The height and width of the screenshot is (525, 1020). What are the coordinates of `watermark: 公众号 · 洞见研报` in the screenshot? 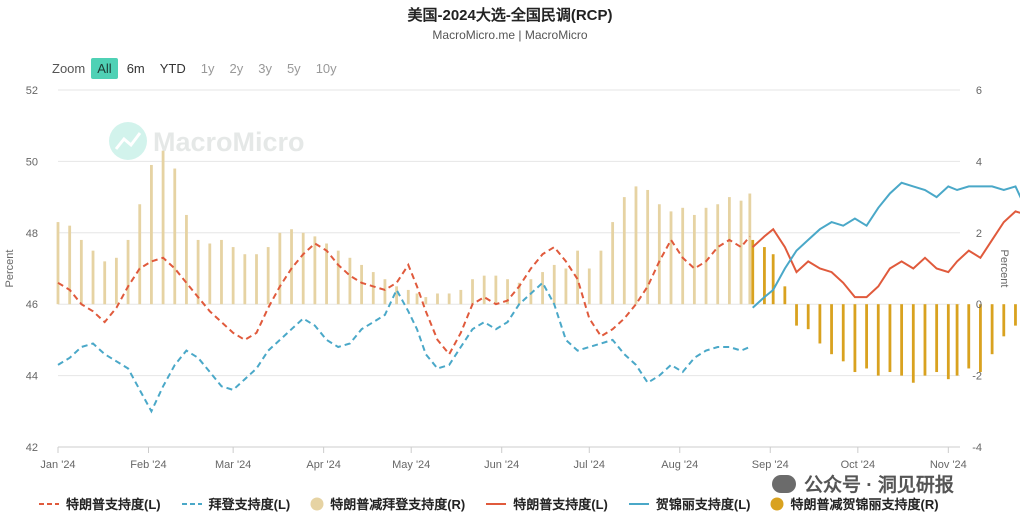 It's located at (863, 483).